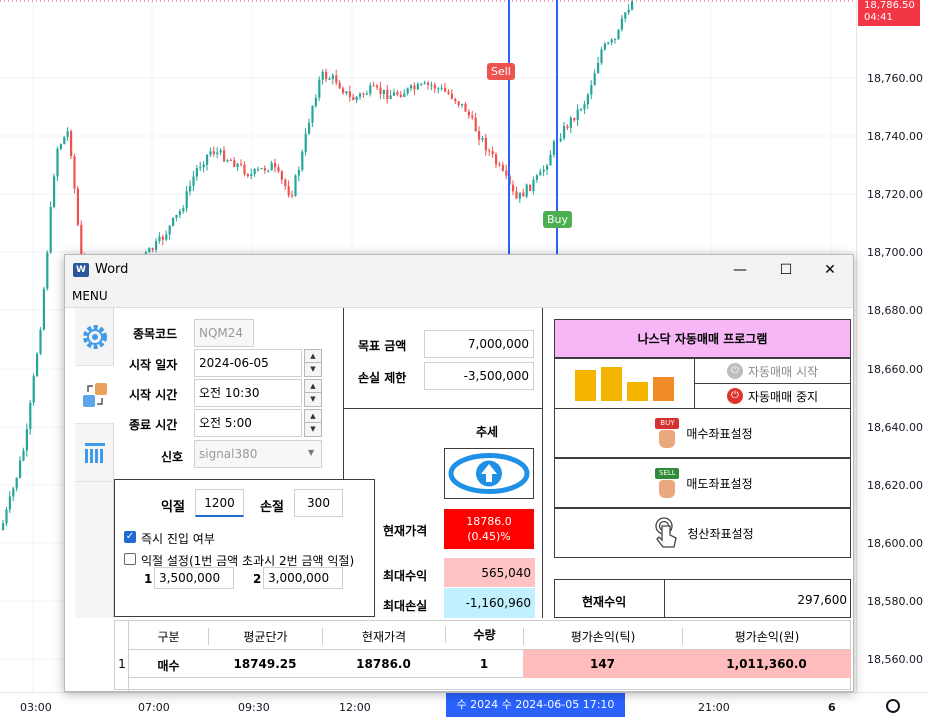  What do you see at coordinates (248, 393) in the screenshot?
I see `start-time-input: 오전 10:30` at bounding box center [248, 393].